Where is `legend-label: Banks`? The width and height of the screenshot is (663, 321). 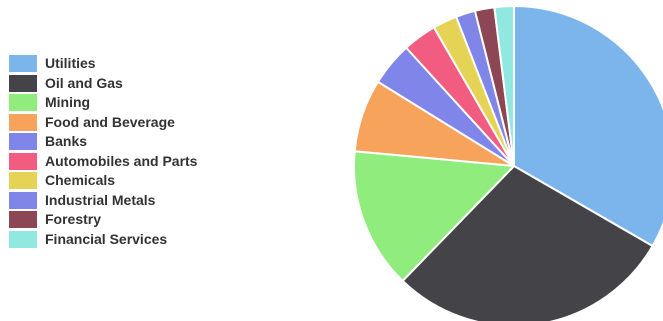
legend-label: Banks is located at coordinates (66, 141).